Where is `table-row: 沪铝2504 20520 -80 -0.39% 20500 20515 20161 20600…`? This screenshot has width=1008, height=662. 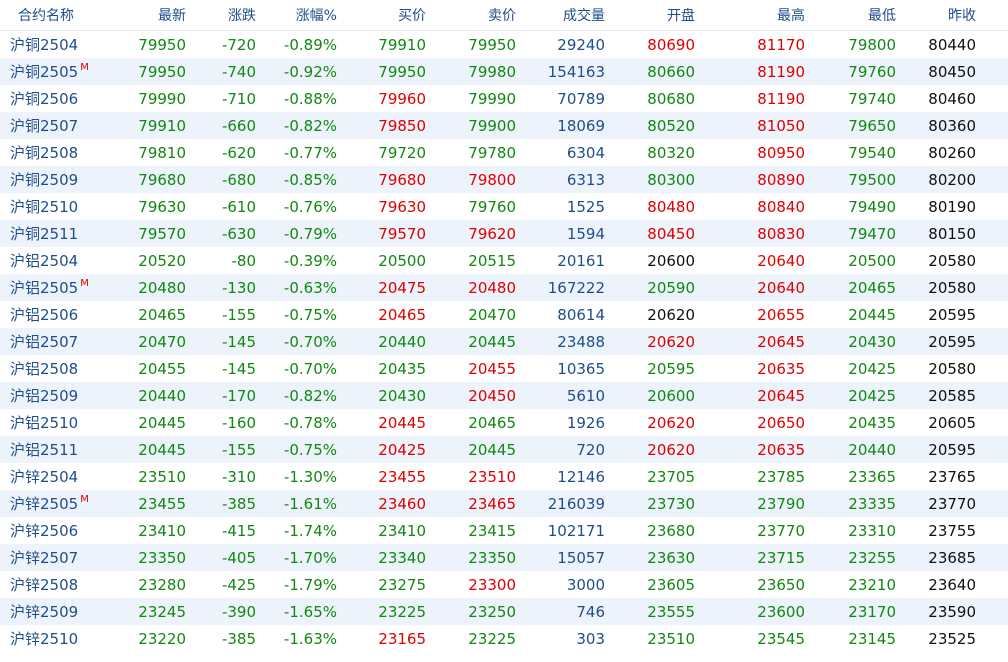 table-row: 沪铝2504 20520 -80 -0.39% 20500 20515 20161 20600… is located at coordinates (504, 260).